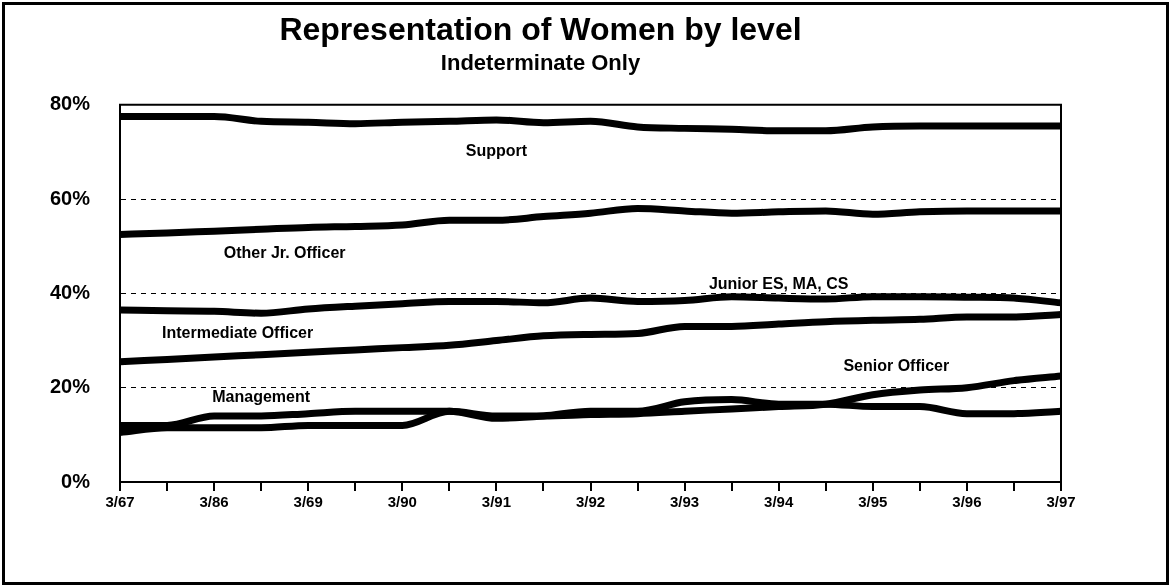 Image resolution: width=1171 pixels, height=585 pixels. What do you see at coordinates (590, 502) in the screenshot?
I see `x-tick-label: 3/92` at bounding box center [590, 502].